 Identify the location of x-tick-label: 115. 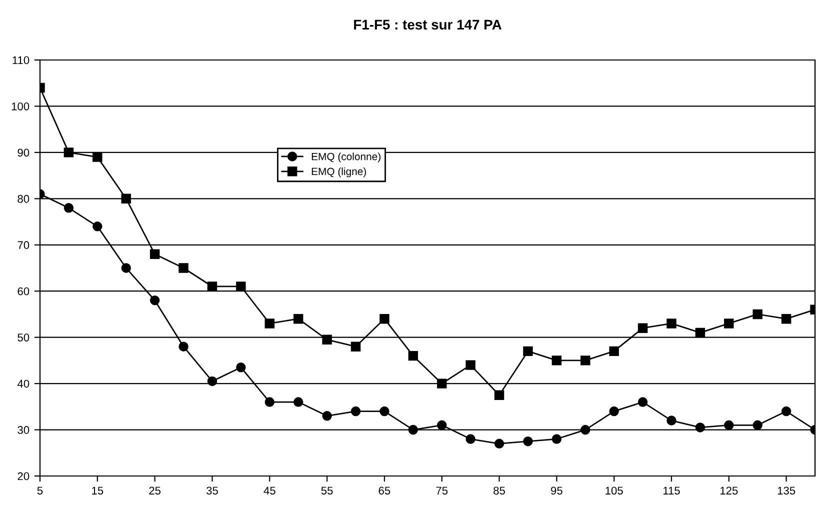
(671, 490).